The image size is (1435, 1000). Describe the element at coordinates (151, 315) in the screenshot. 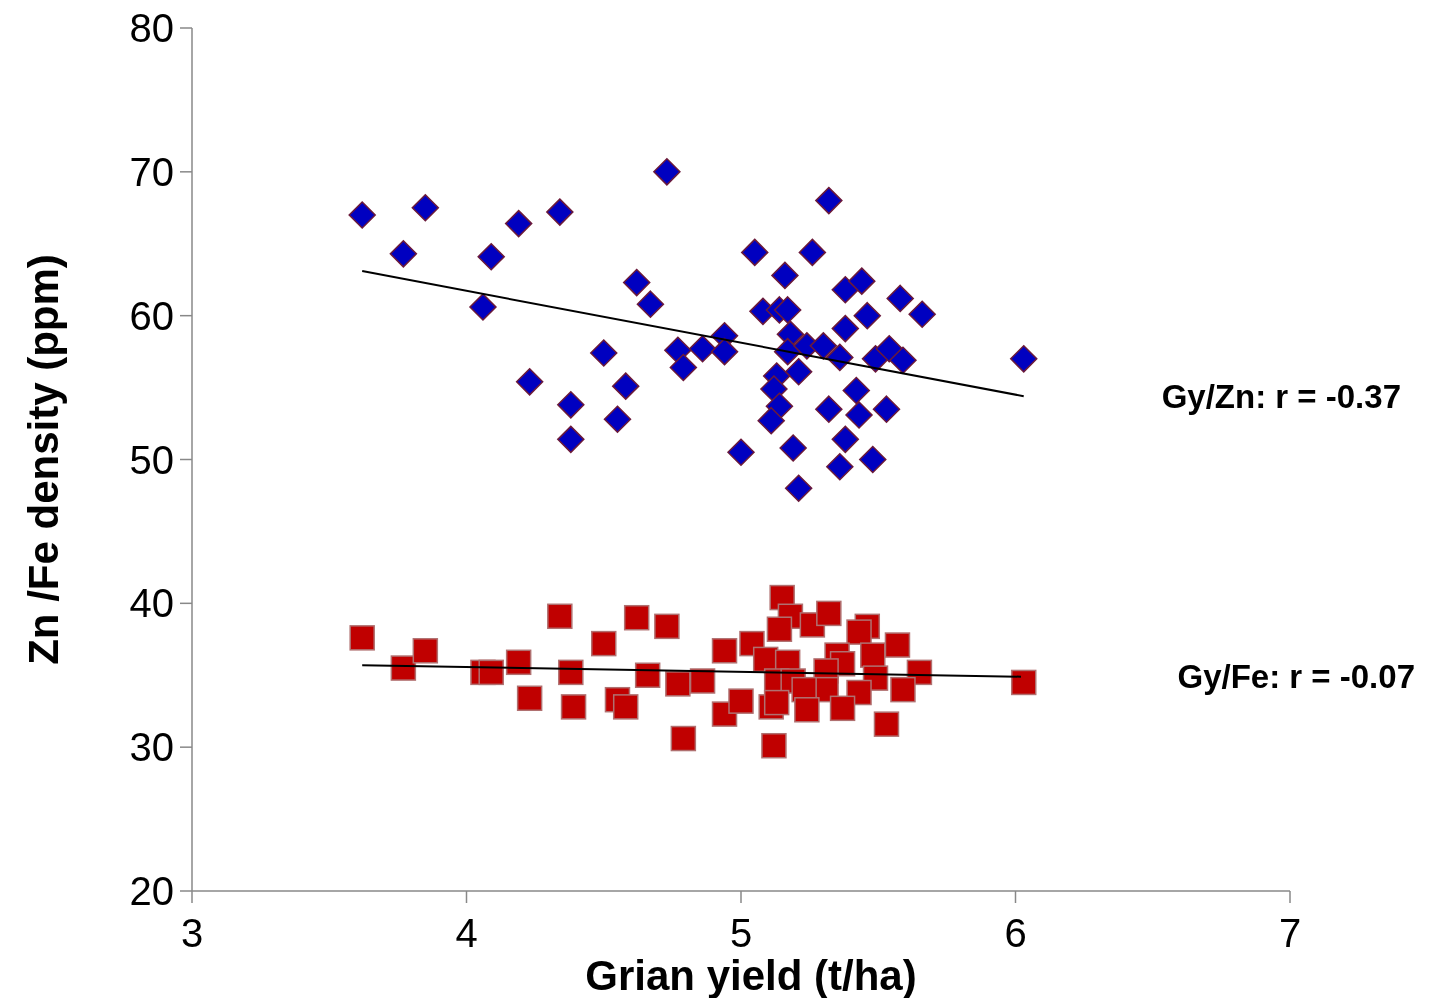

I see `y-tick-label: 60` at that location.